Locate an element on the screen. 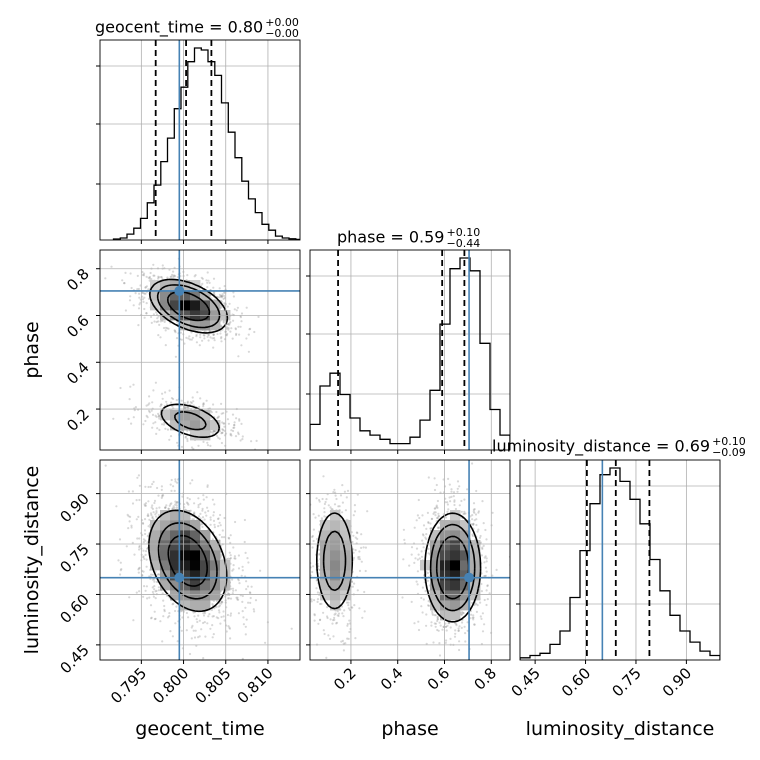 This screenshot has width=760, height=760. x-tick-label-luminosity-distance: 0.60 is located at coordinates (576, 682).